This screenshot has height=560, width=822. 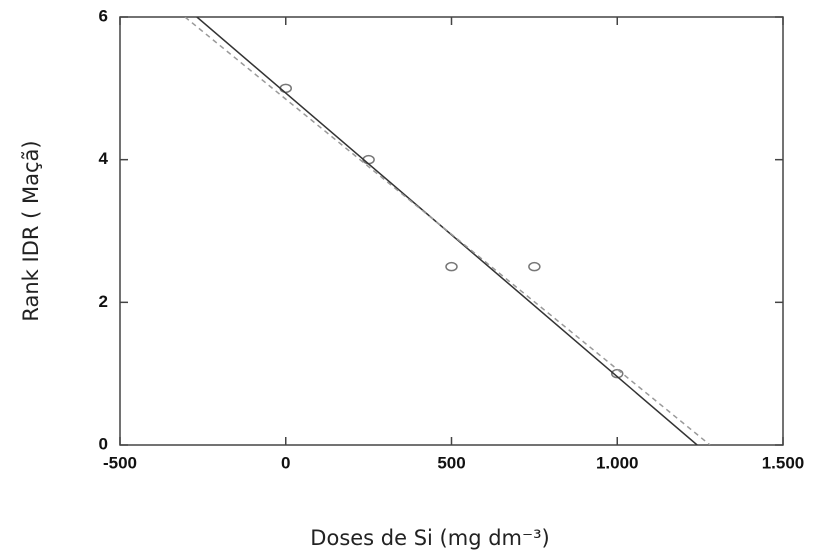 What do you see at coordinates (31, 230) in the screenshot?
I see `y-axis-title: Rank IDR ( Maçã)` at bounding box center [31, 230].